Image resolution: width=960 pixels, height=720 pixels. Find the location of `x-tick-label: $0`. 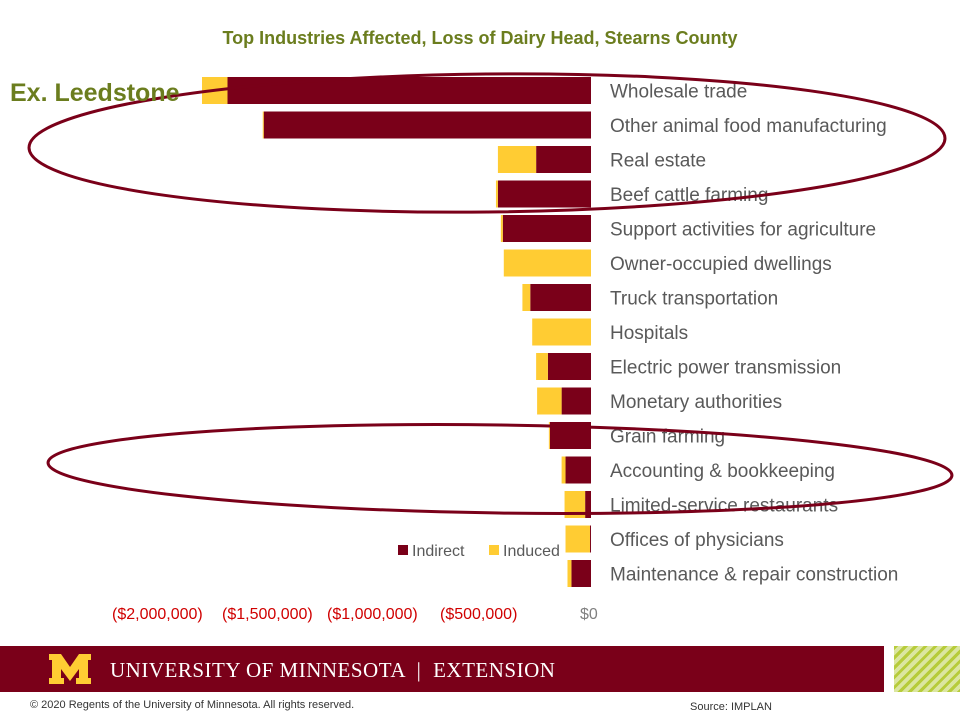

x-tick-label: $0 is located at coordinates (589, 614).